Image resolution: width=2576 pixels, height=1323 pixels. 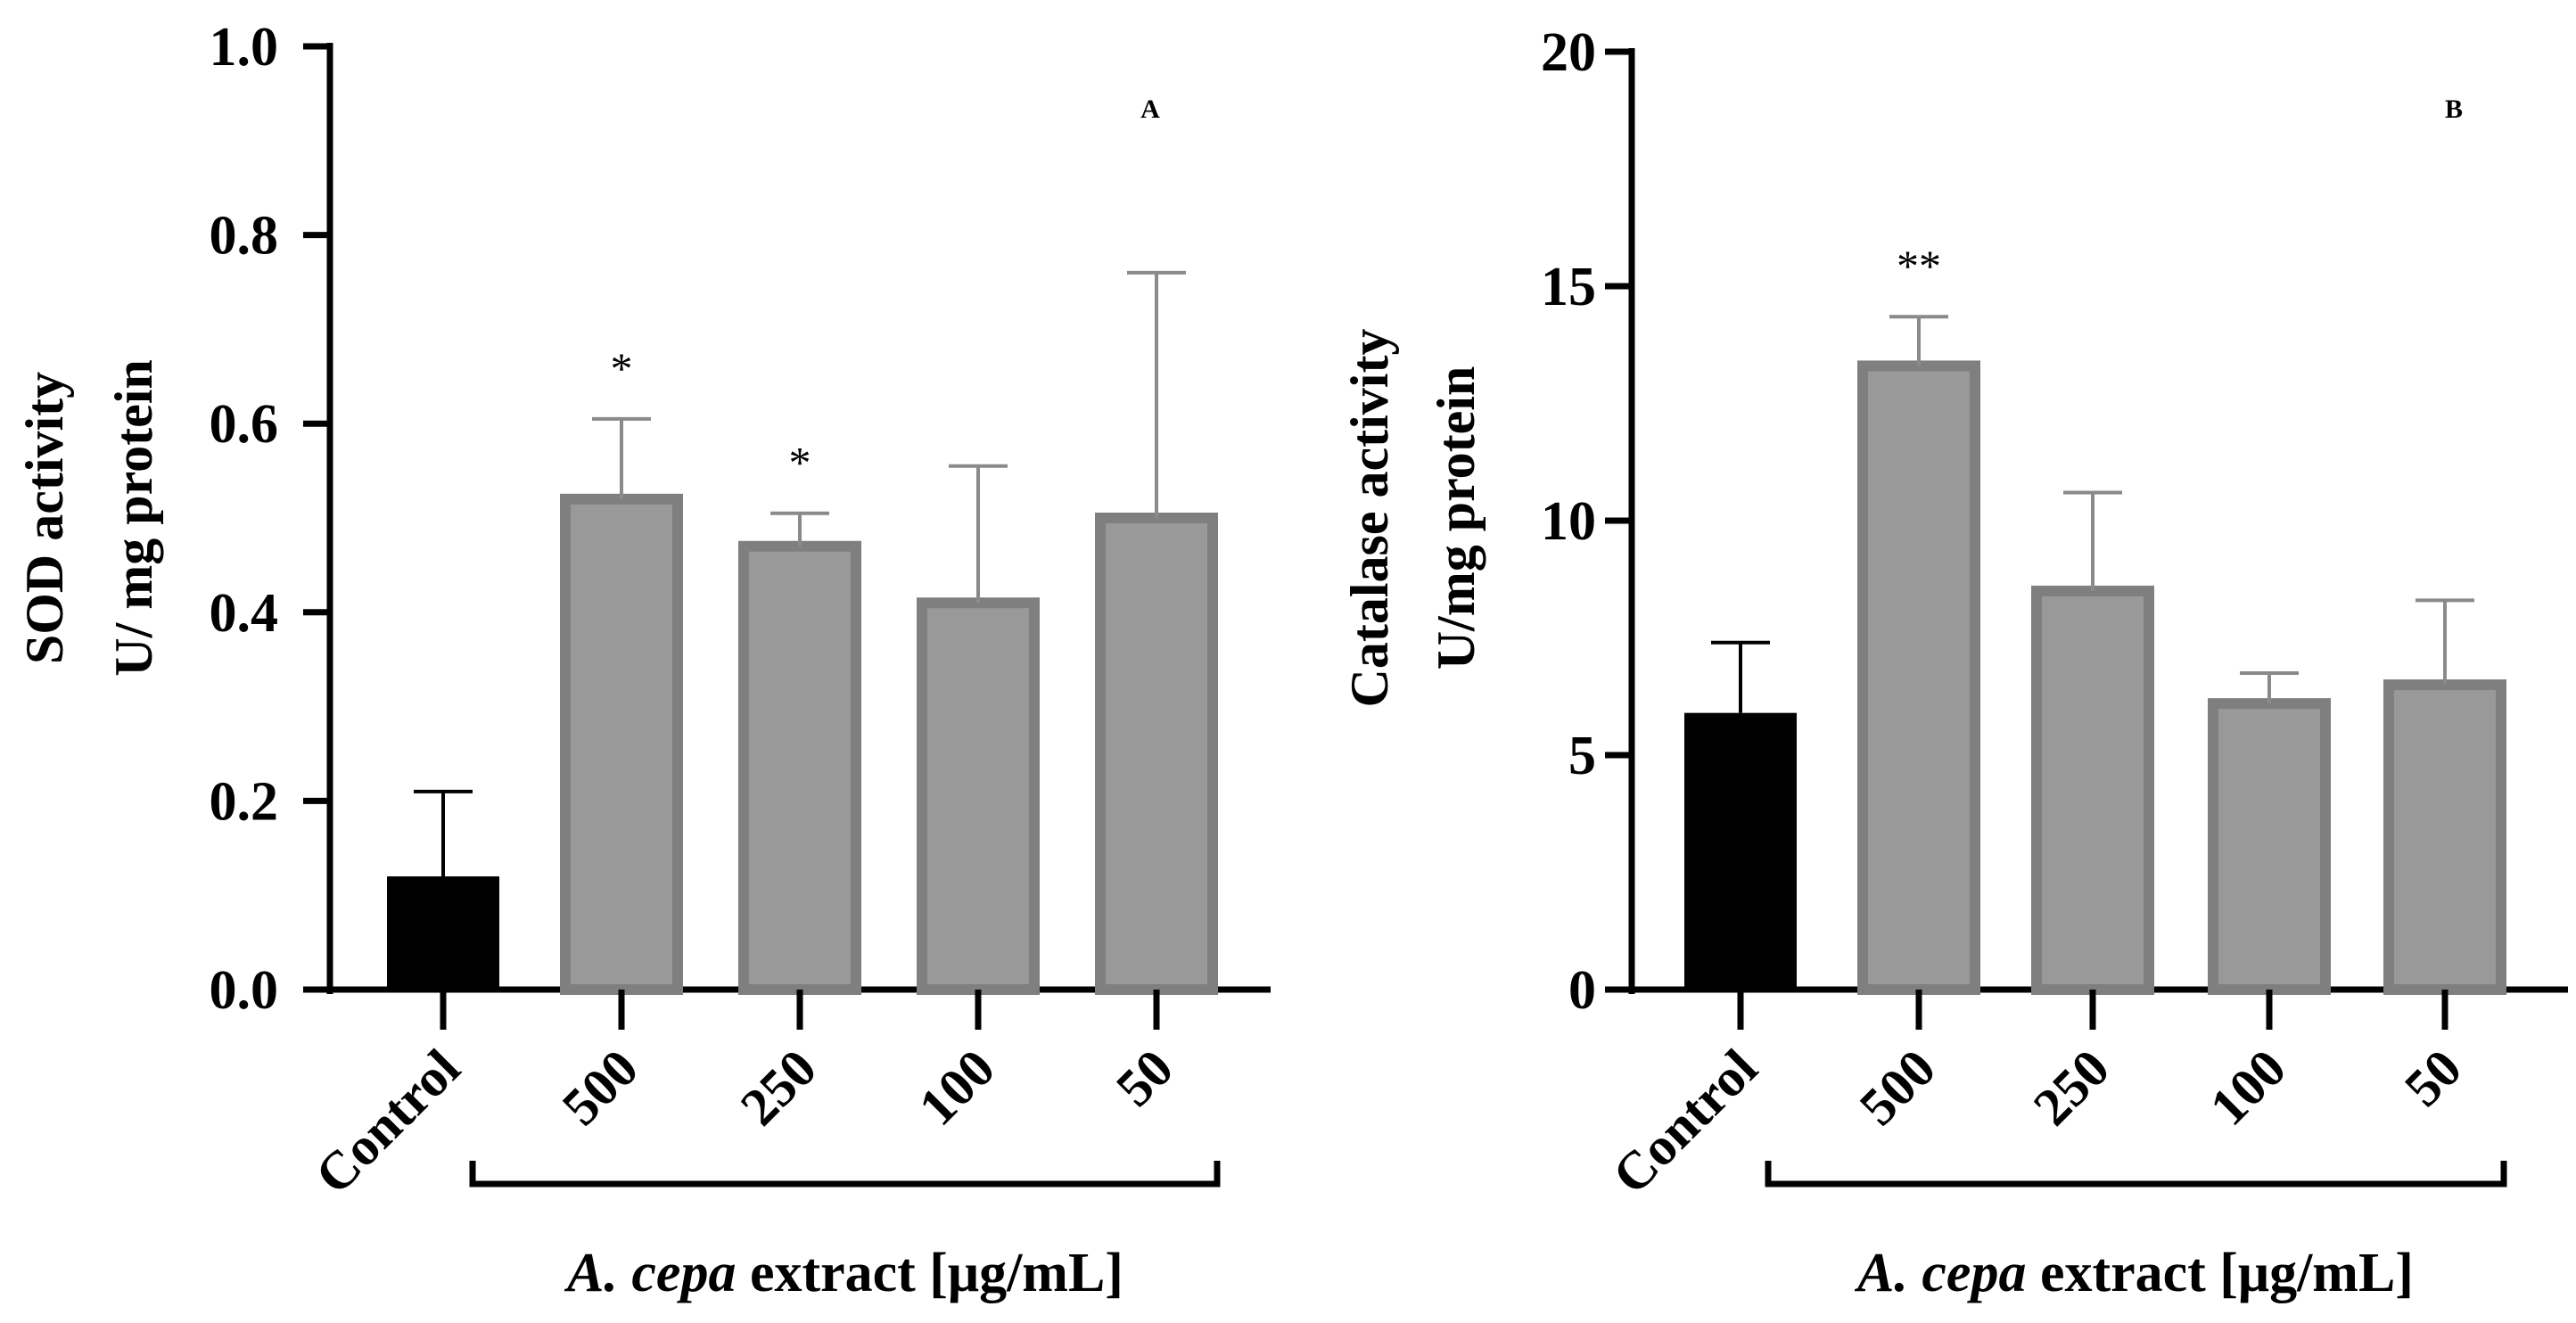 What do you see at coordinates (1150, 109) in the screenshot?
I see `panel-label: A` at bounding box center [1150, 109].